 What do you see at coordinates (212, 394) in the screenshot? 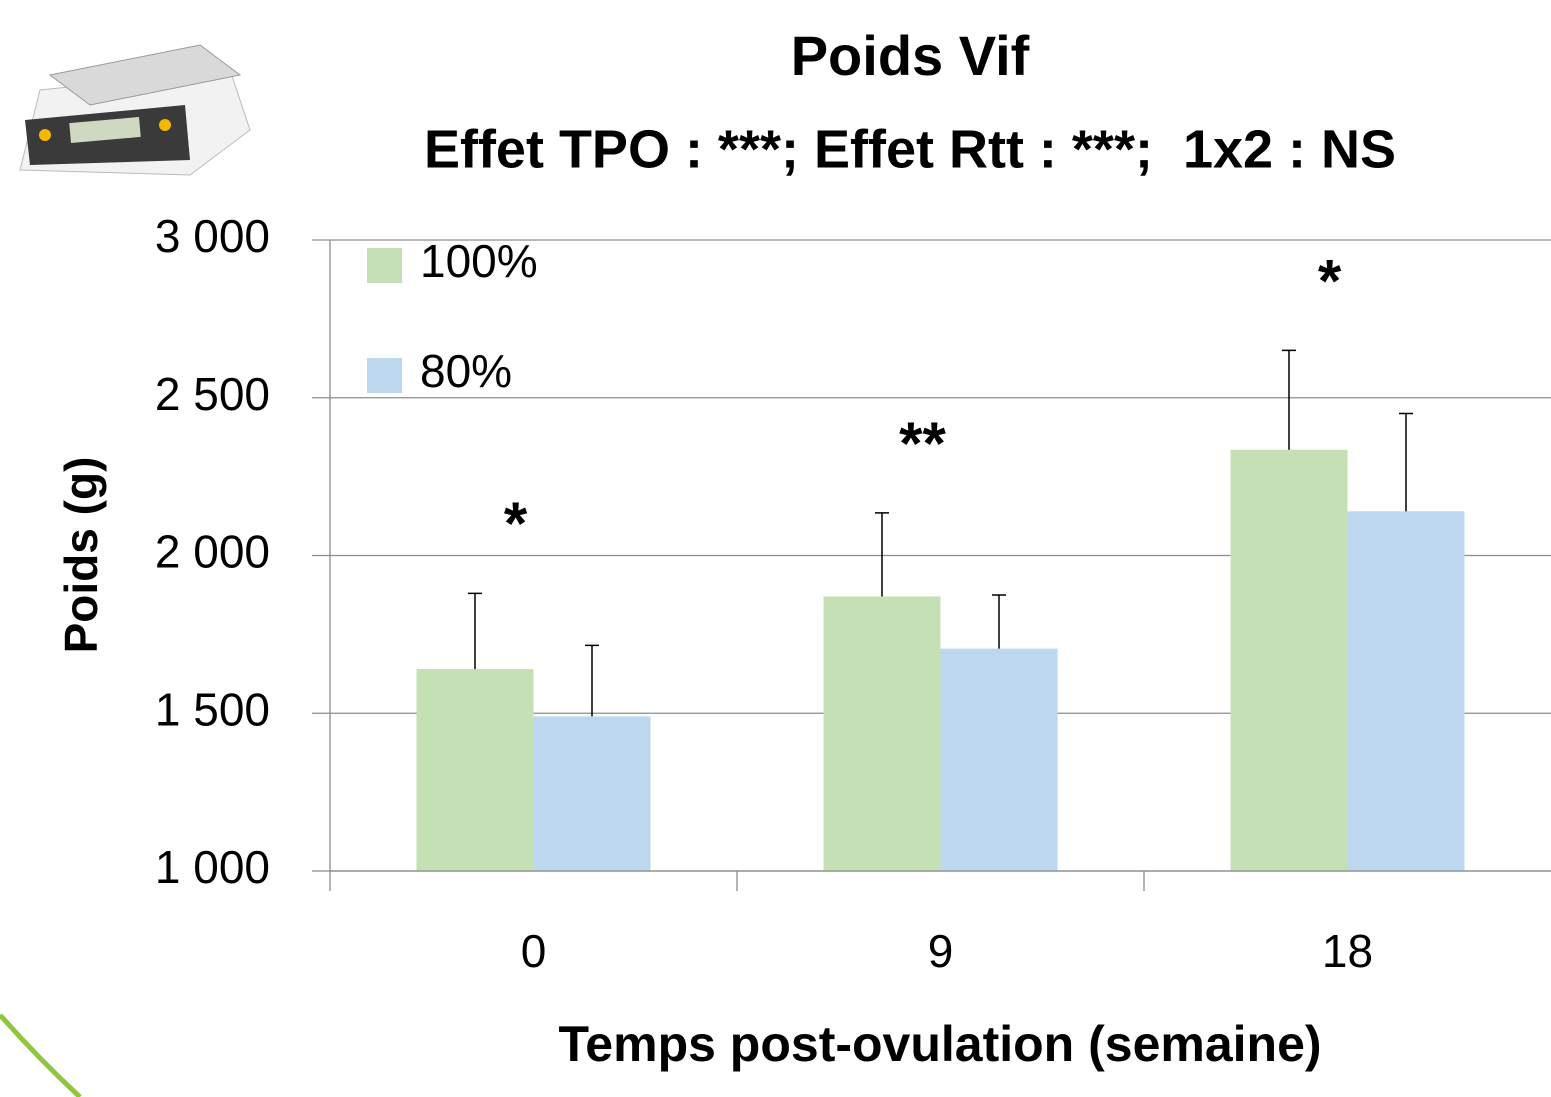
I see `y-tick-label: 2 500` at bounding box center [212, 394].